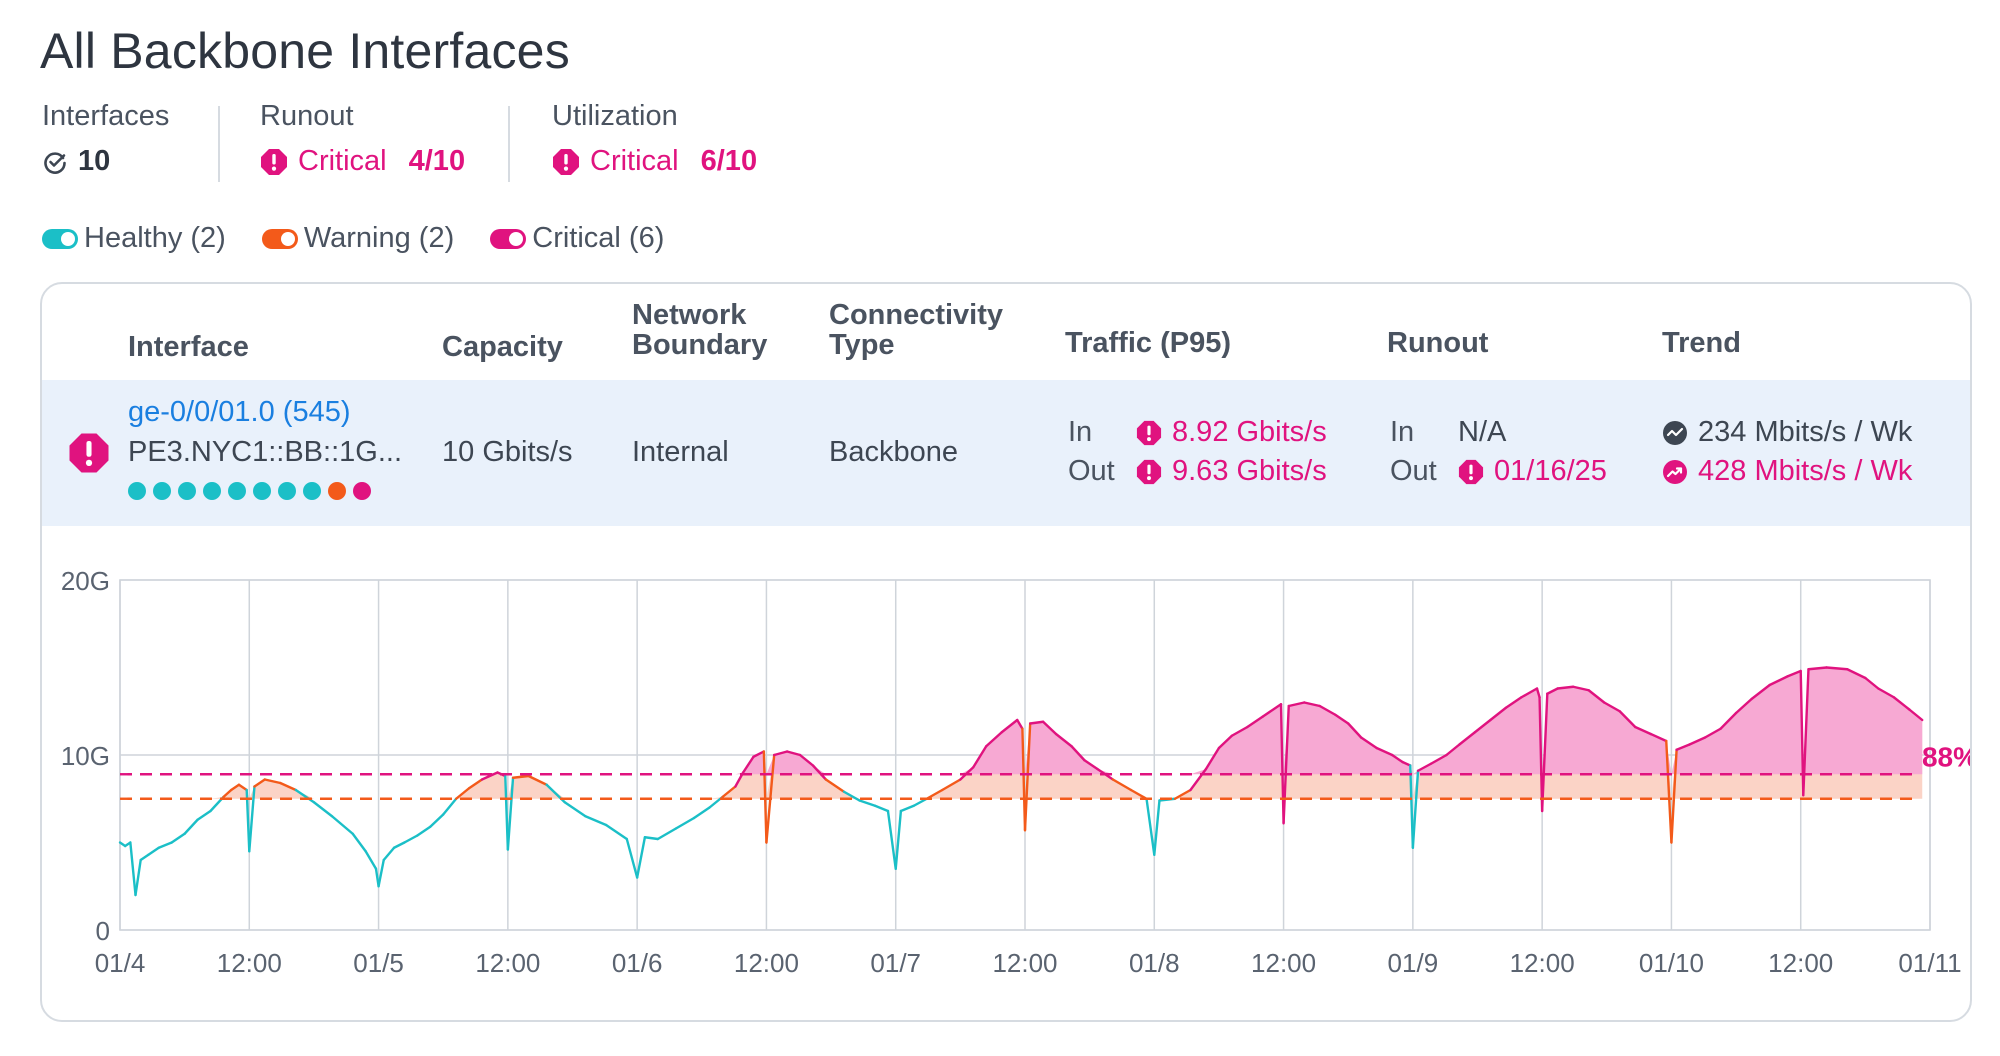 This screenshot has width=2000, height=1056. What do you see at coordinates (239, 412) in the screenshot?
I see `interface-id-link: ge-0/0/01.0 (545)` at bounding box center [239, 412].